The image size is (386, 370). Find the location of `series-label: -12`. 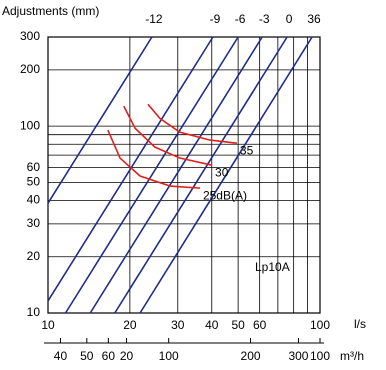

series-label: -12 is located at coordinates (154, 19).